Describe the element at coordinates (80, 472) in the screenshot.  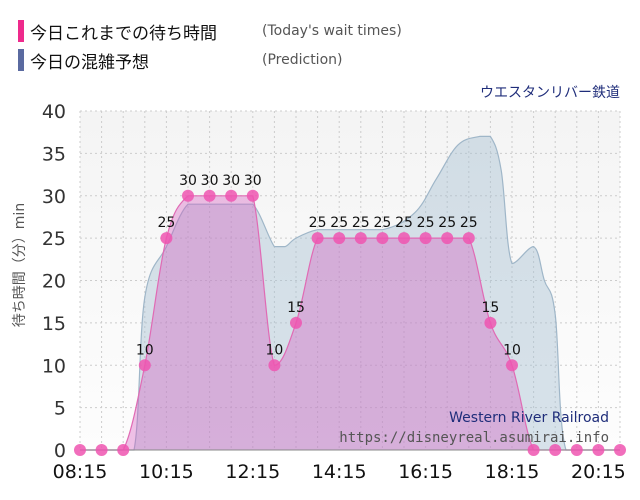
I see `x-tick-label: 08:15` at that location.